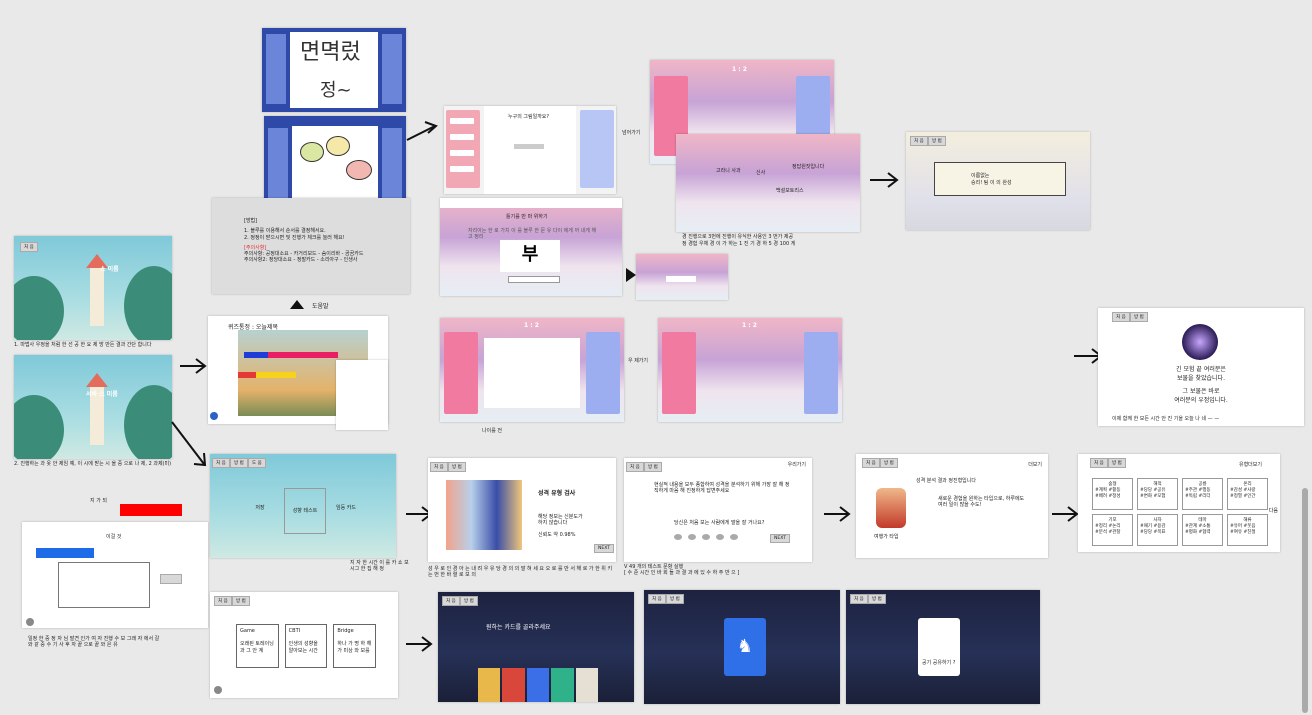 The image size is (1312, 715). Describe the element at coordinates (1157, 494) in the screenshot. I see `type-cell: 해적 #당당 #공유 #변화 #모험` at that location.